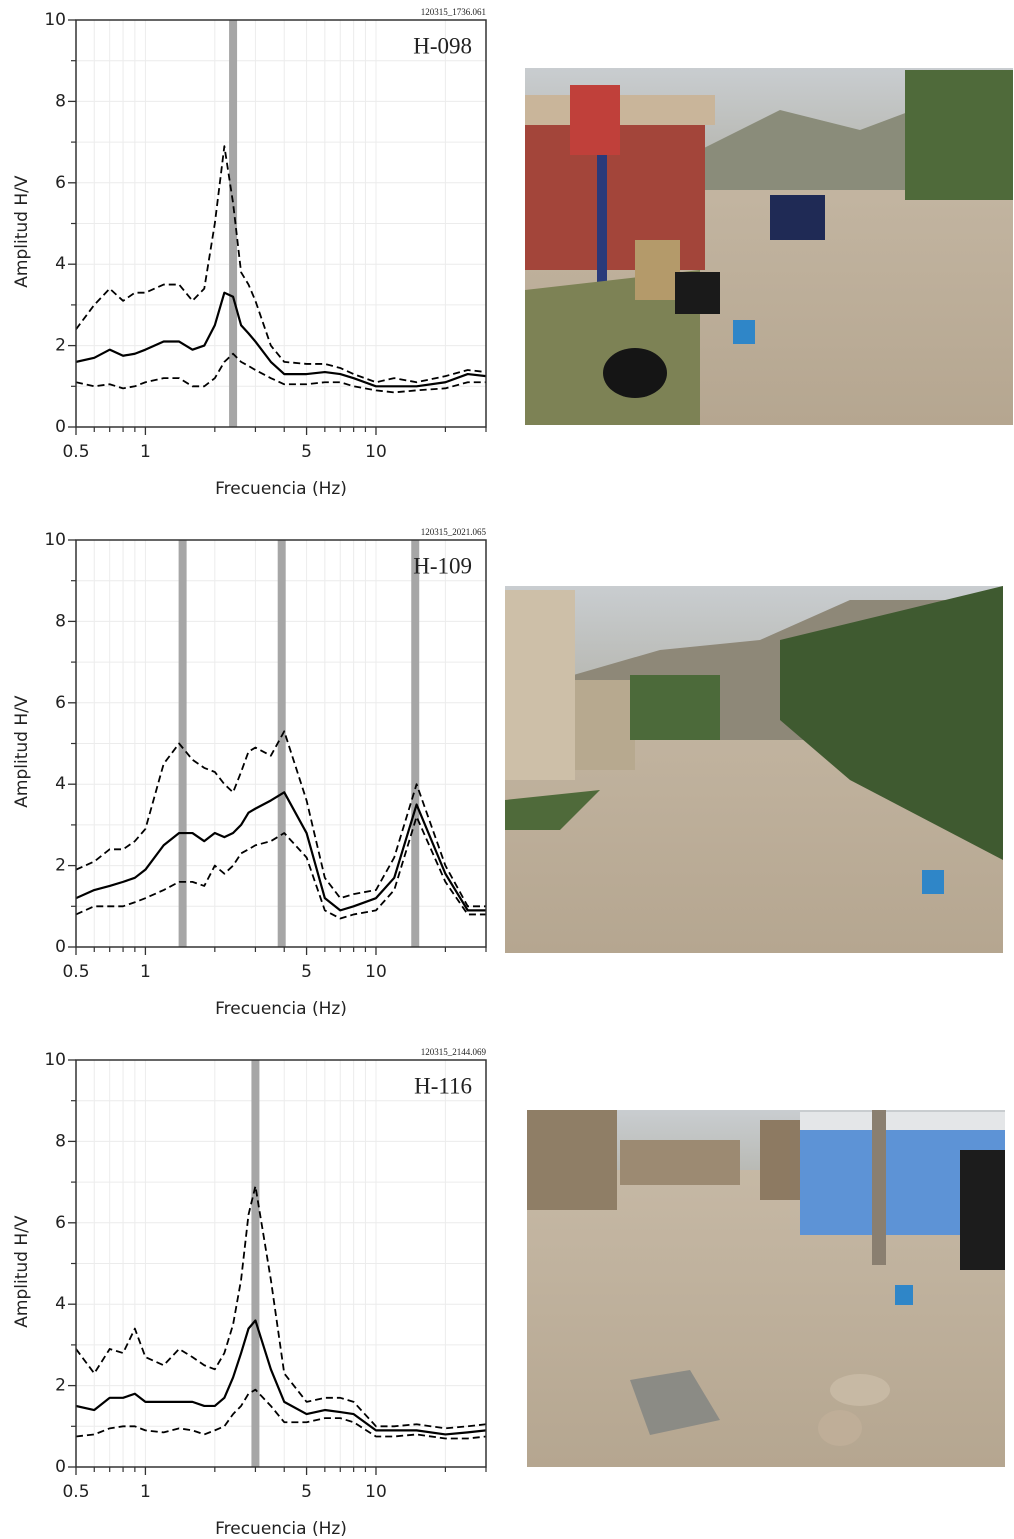  What do you see at coordinates (454, 532) in the screenshot?
I see `file-id: 120315_2021.065` at bounding box center [454, 532].